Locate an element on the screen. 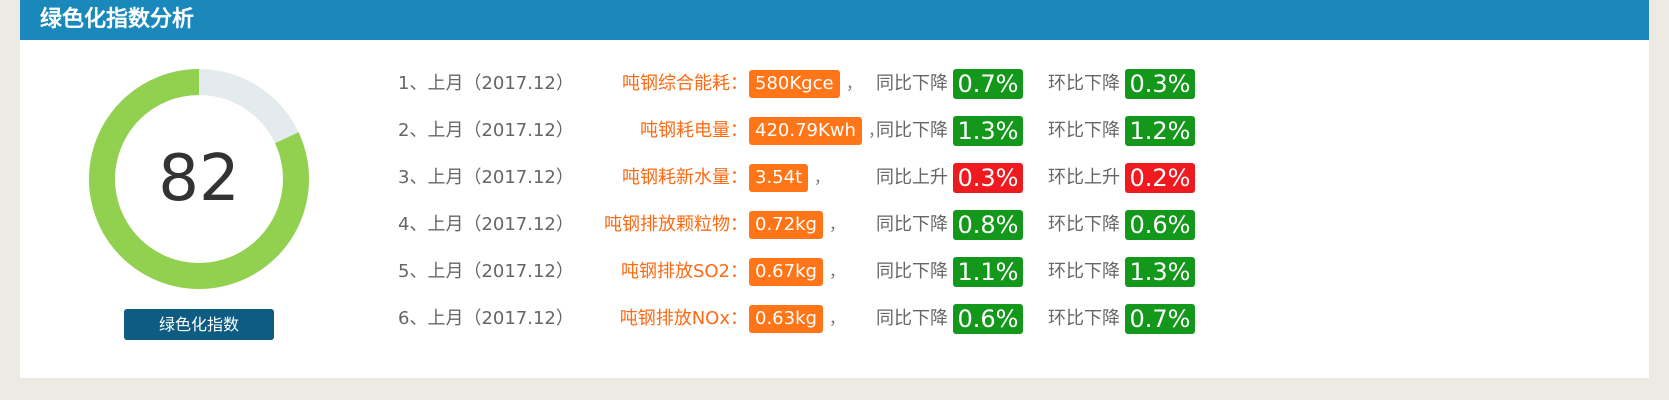  metric-name: 吨钢排放NOx： is located at coordinates (683, 318).